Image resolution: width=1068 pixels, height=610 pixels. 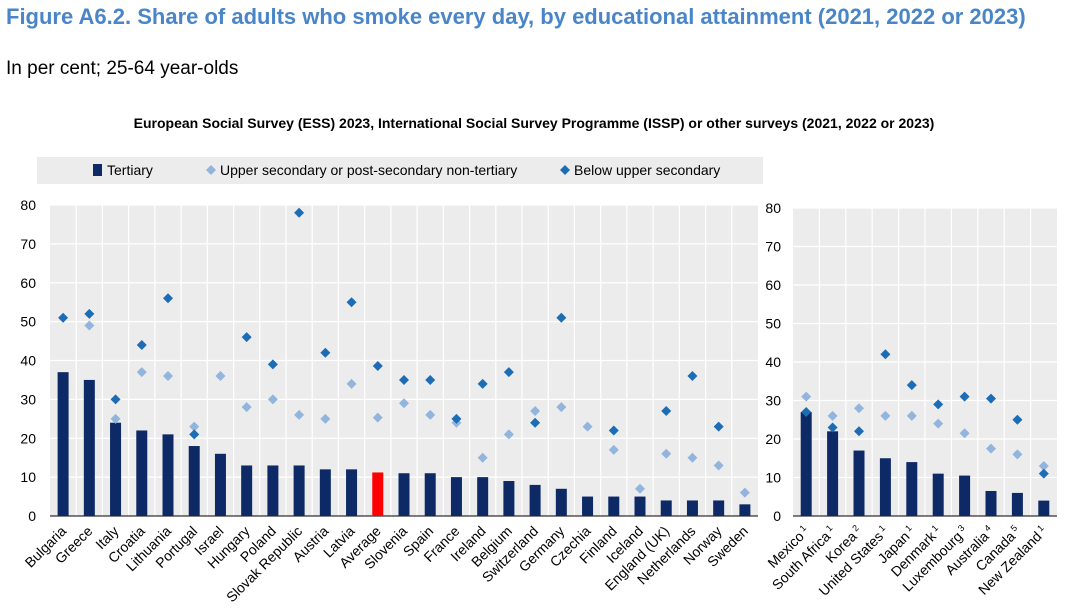 What do you see at coordinates (130, 170) in the screenshot?
I see `legend-label-tertiary: Tertiary` at bounding box center [130, 170].